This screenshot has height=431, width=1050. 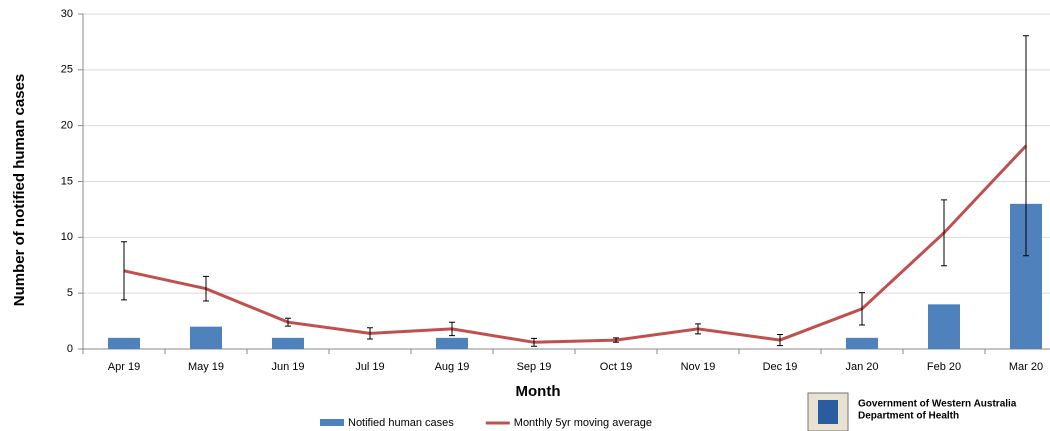 I want to click on y-tick-label: 20, so click(x=67, y=126).